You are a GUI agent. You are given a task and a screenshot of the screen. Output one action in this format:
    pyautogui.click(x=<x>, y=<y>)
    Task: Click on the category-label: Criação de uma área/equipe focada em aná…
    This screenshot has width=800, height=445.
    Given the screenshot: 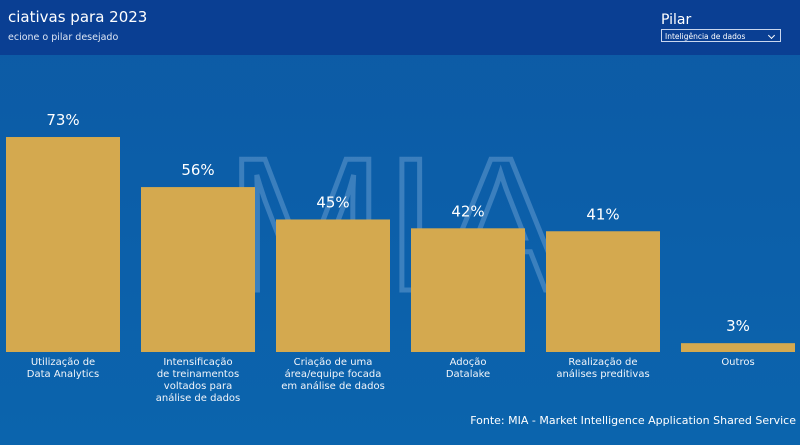 What is the action you would take?
    pyautogui.click(x=333, y=374)
    